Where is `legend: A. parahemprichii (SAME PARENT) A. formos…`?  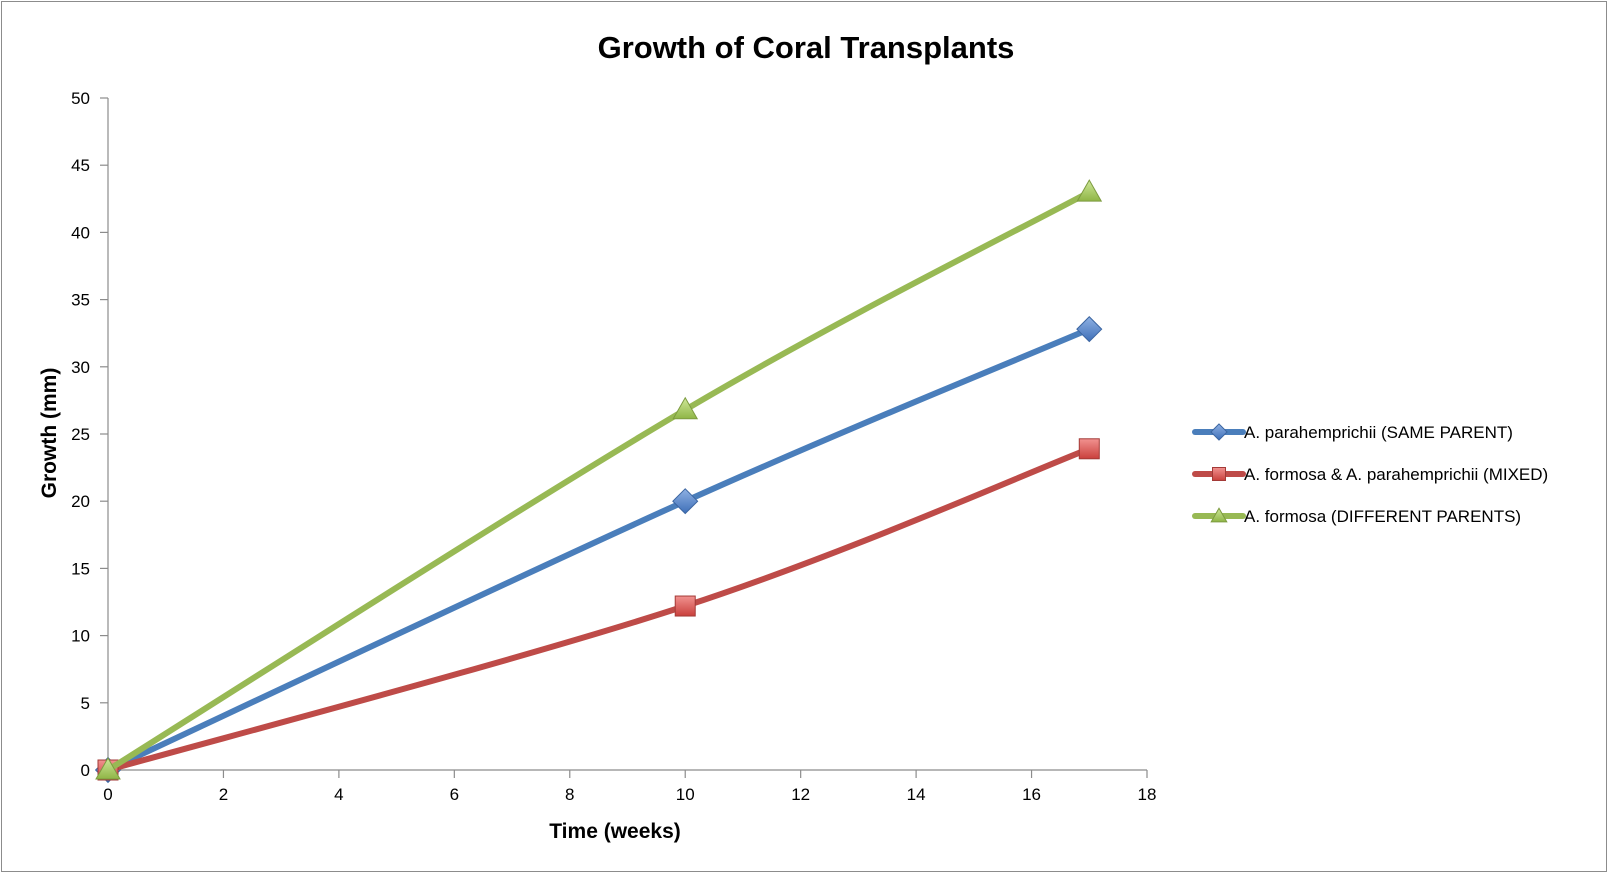
legend: A. parahemprichii (SAME PARENT) A. formos… is located at coordinates (1370, 474).